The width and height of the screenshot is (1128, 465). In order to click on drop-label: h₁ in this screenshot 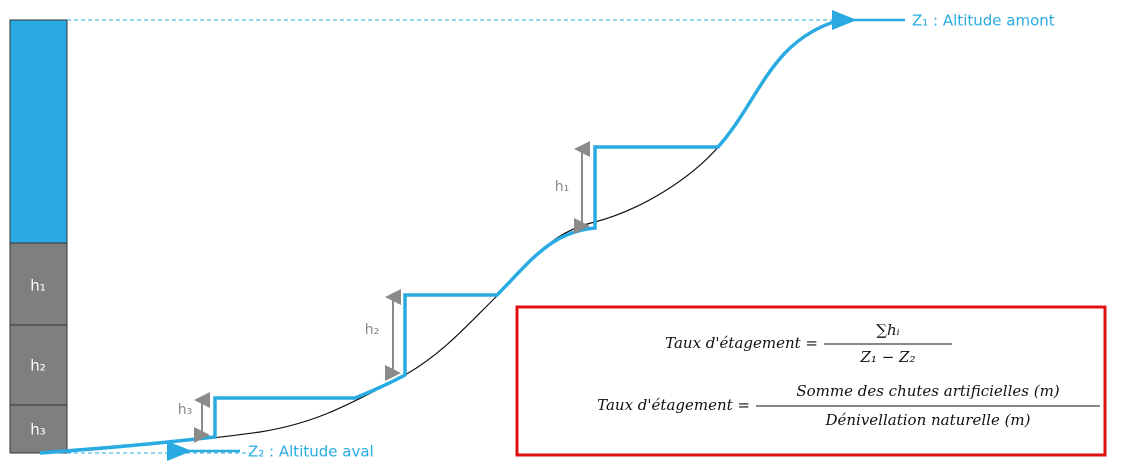, I will do `click(562, 187)`.